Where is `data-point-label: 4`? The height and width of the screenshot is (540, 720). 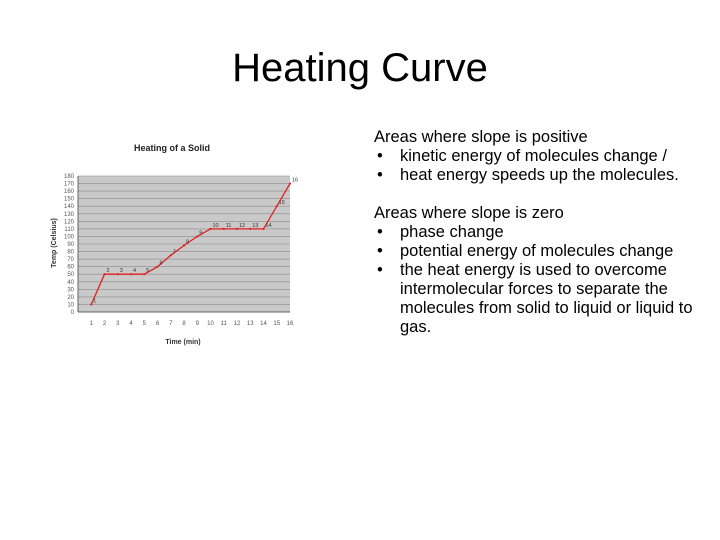
data-point-label: 4 is located at coordinates (134, 271).